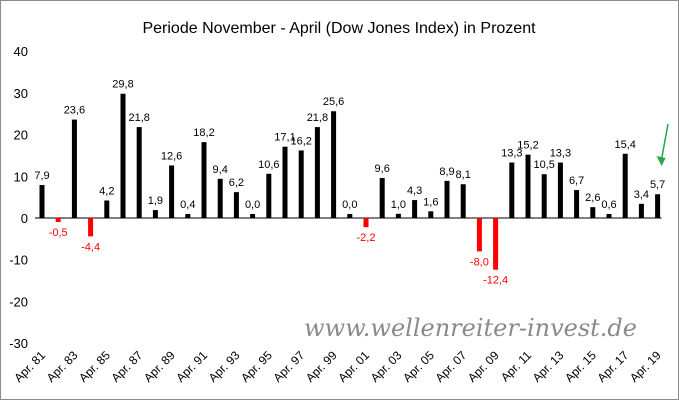  I want to click on x-tick-label: Apr. 17, so click(613, 366).